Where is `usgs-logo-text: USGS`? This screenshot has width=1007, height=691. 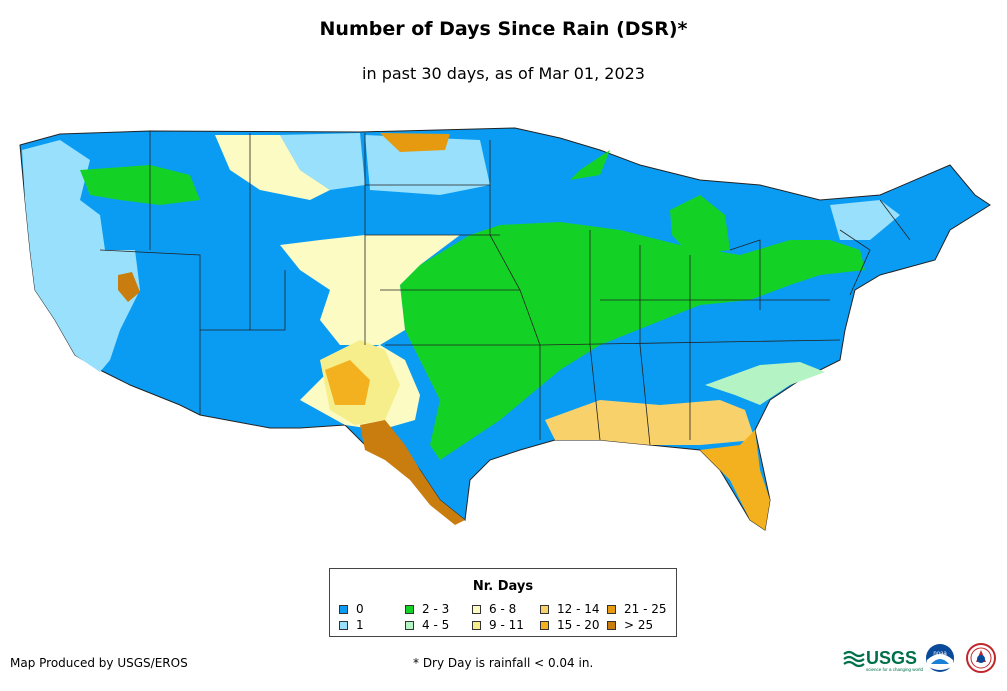
usgs-logo-text: USGS is located at coordinates (891, 658).